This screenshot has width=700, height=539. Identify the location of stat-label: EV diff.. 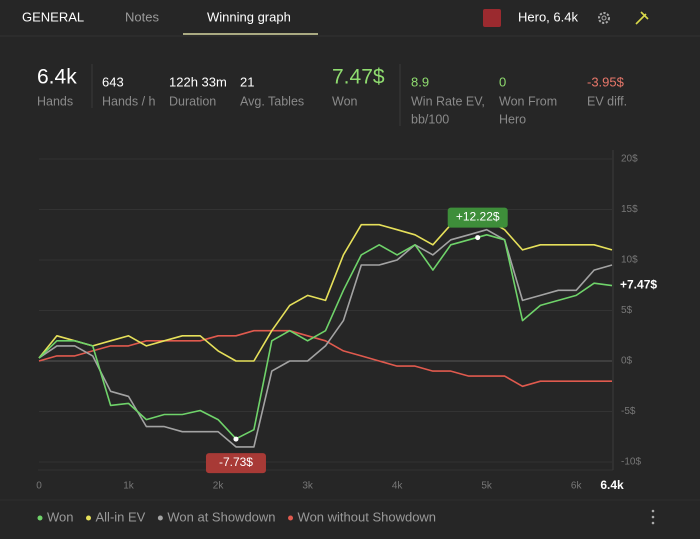
(607, 101).